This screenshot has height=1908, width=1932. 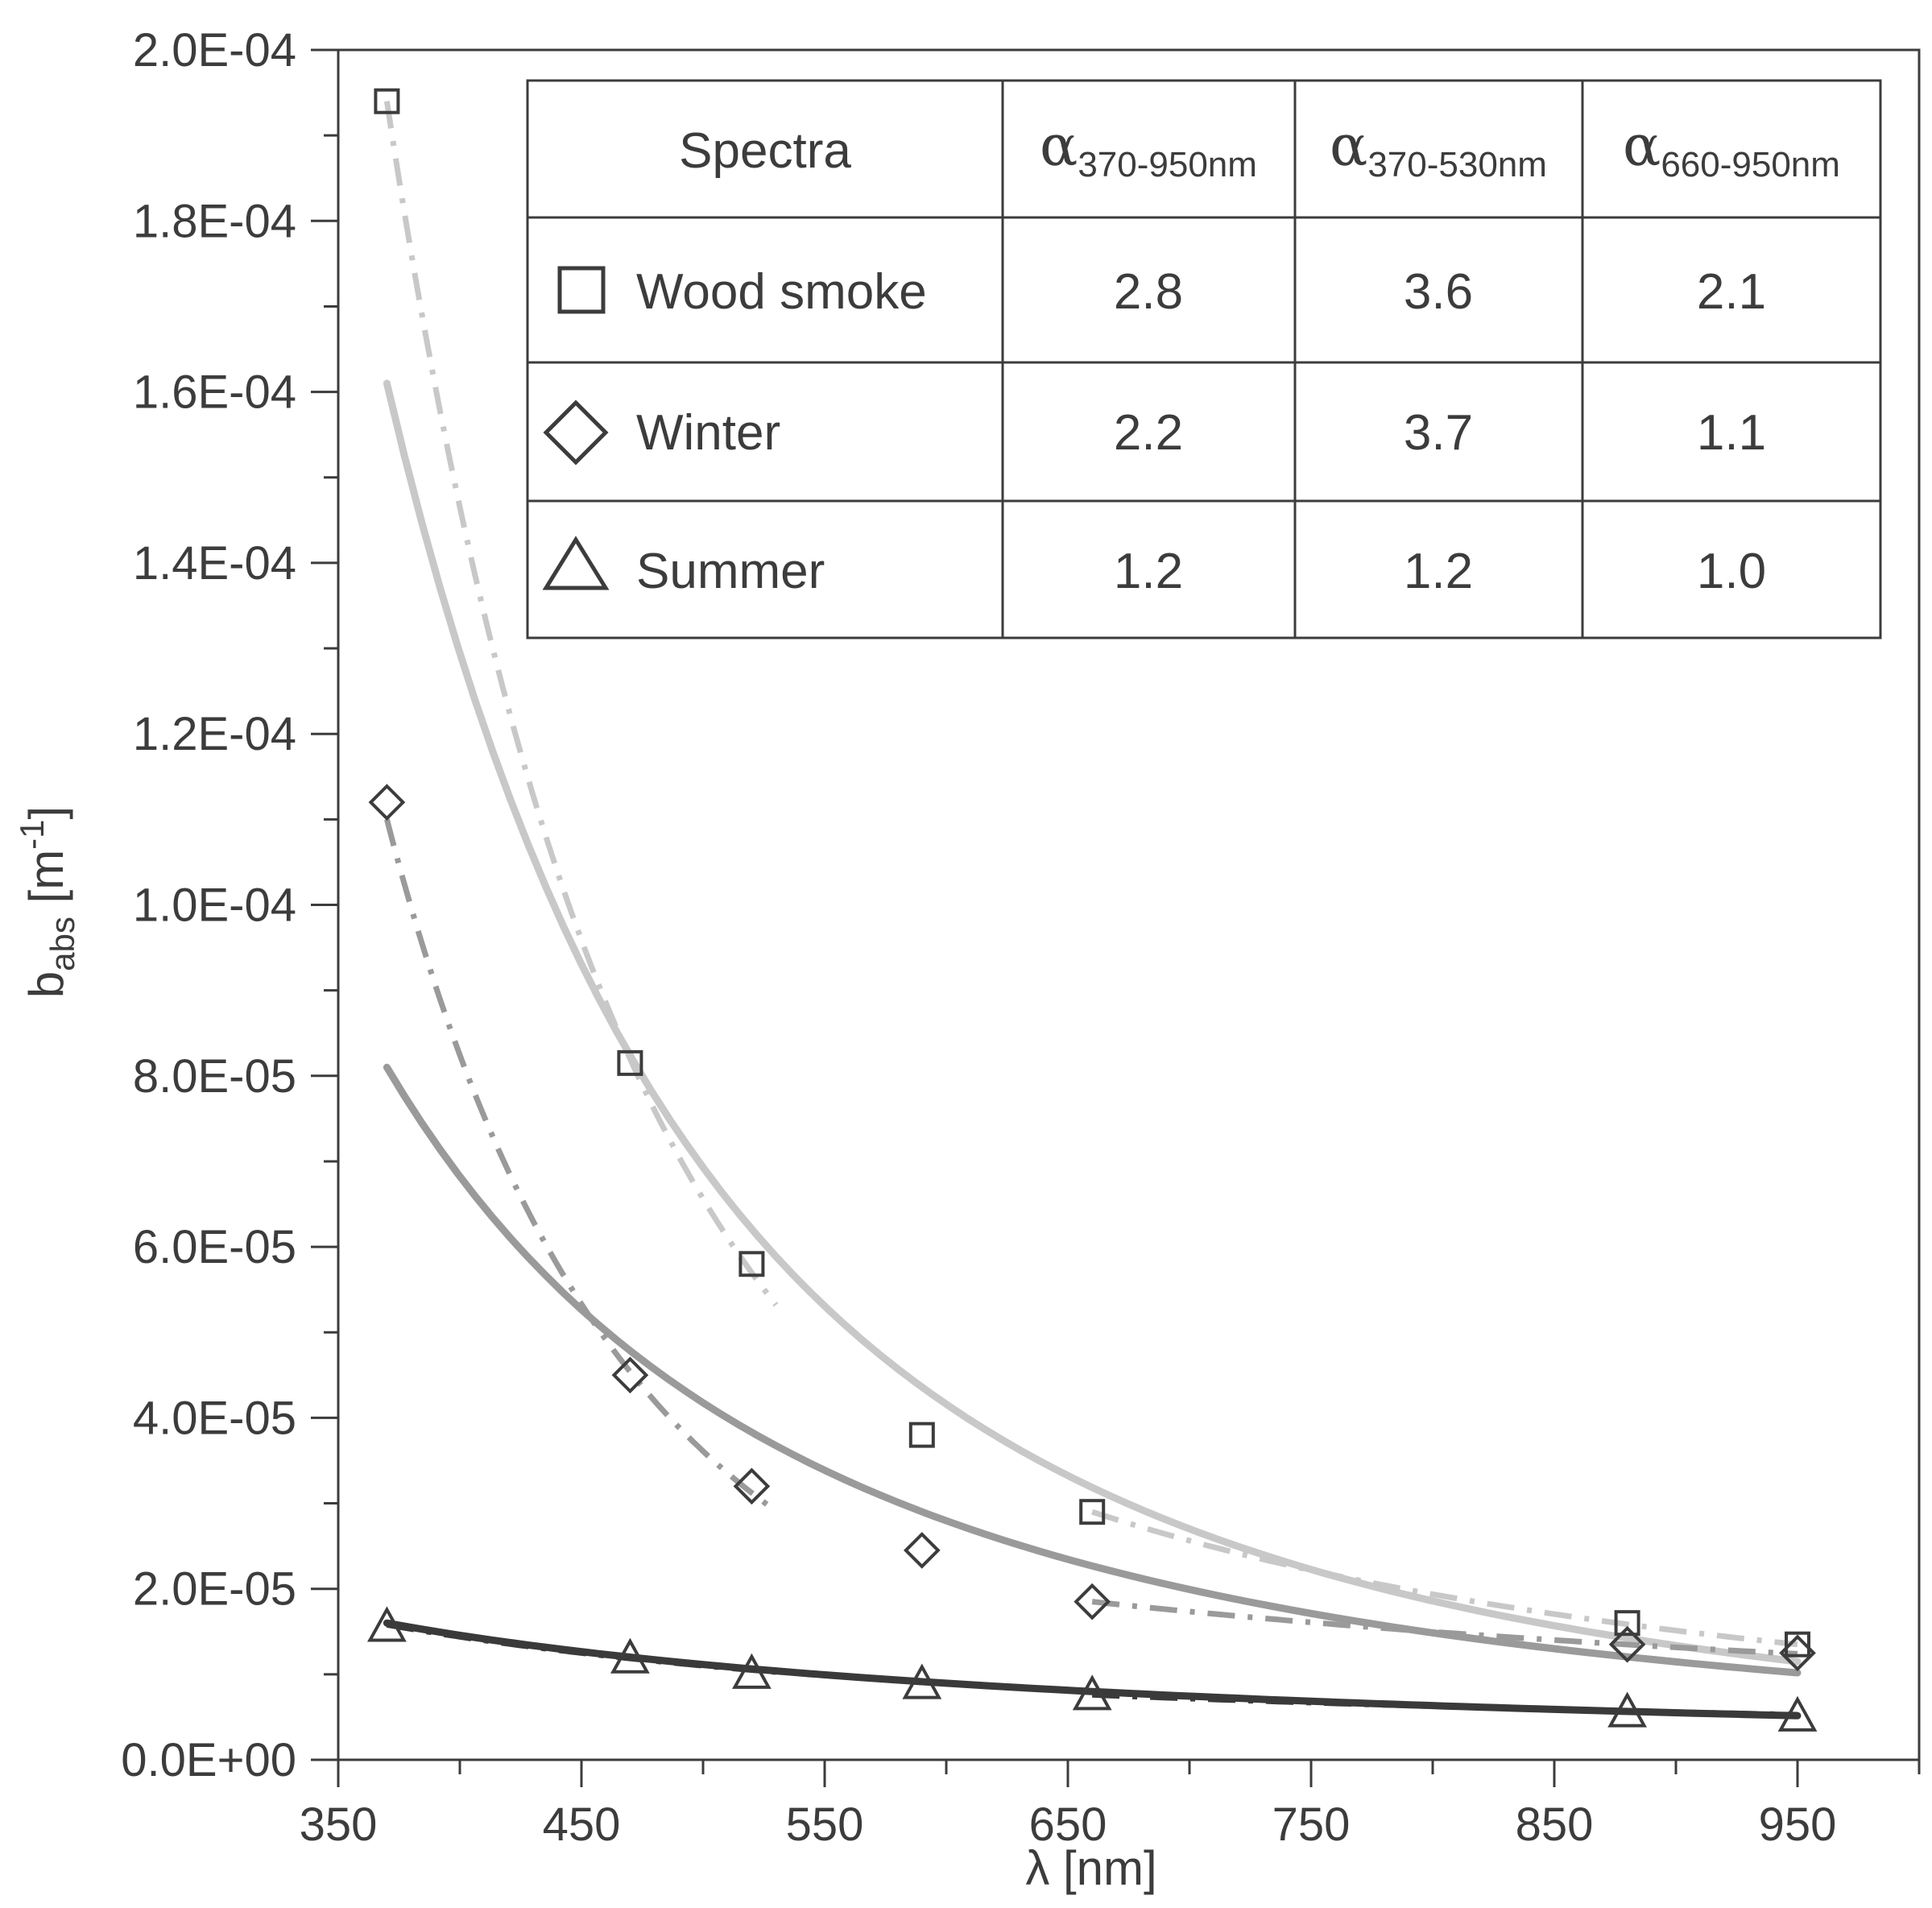 What do you see at coordinates (1439, 433) in the screenshot?
I see `table-cell: 3.7` at bounding box center [1439, 433].